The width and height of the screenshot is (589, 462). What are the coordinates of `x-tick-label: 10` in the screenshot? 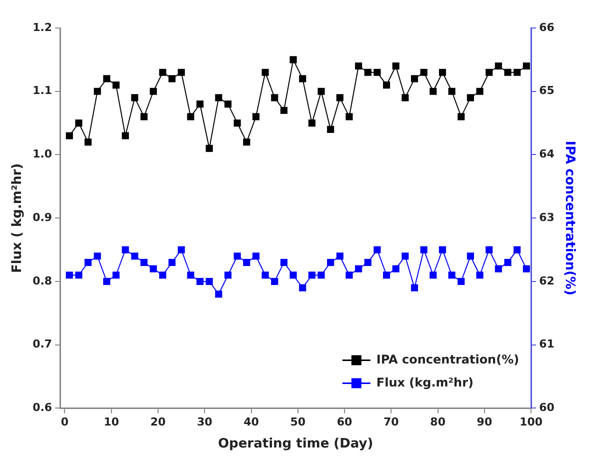 It's located at (112, 422).